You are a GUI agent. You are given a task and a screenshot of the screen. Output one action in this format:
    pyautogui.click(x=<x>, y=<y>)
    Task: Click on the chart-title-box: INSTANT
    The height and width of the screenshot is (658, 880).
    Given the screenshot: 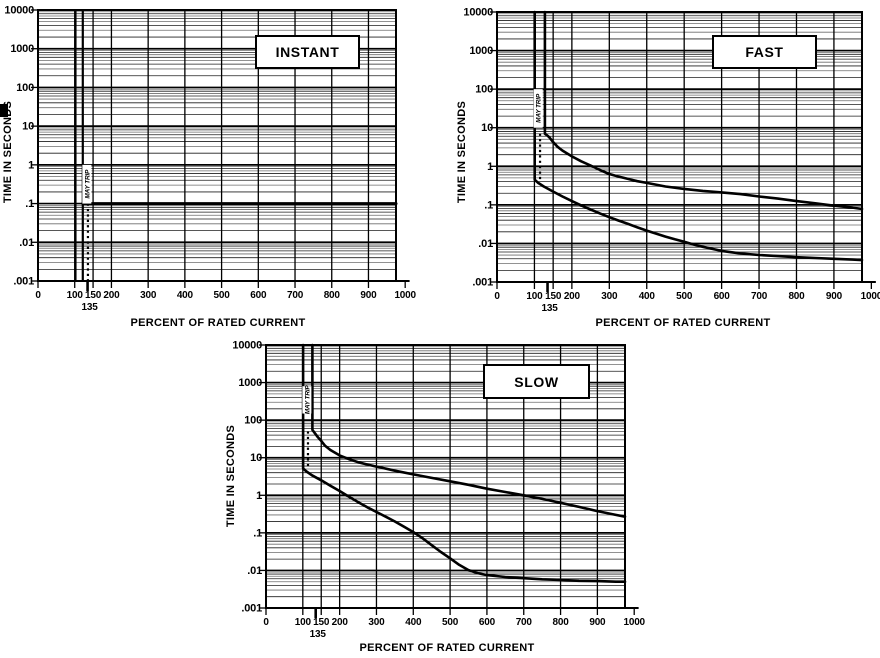 What is the action you would take?
    pyautogui.click(x=307, y=52)
    